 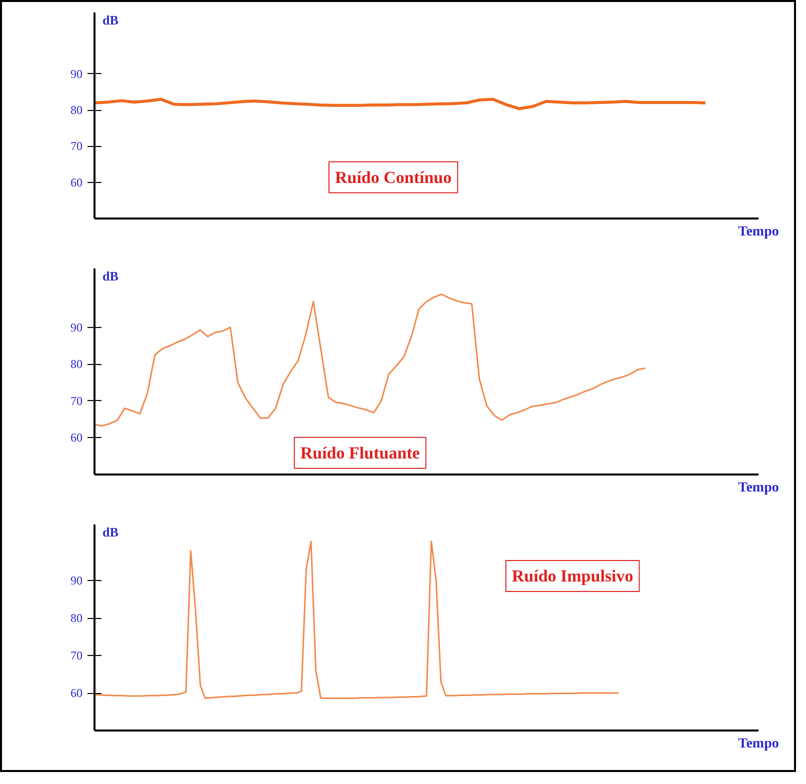 What do you see at coordinates (393, 177) in the screenshot?
I see `annotation: Ruído Contínuo` at bounding box center [393, 177].